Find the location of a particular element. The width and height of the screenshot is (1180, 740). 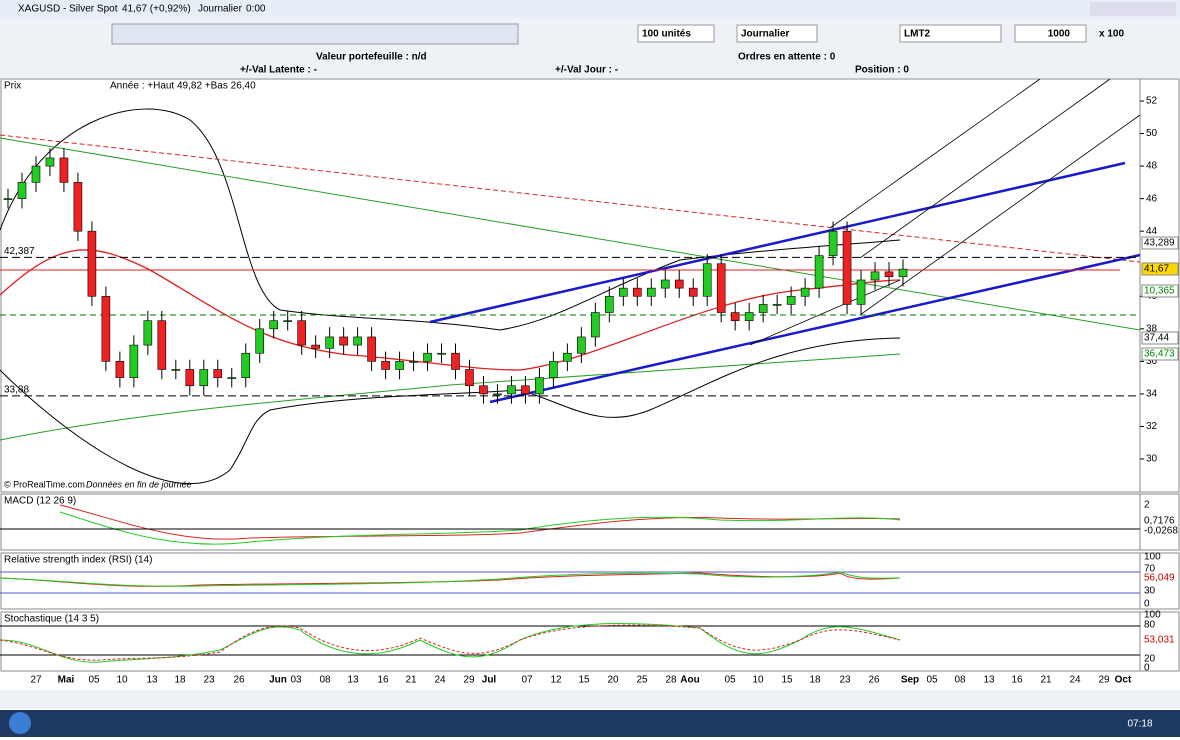

y-tick-label: 34 is located at coordinates (1152, 394).